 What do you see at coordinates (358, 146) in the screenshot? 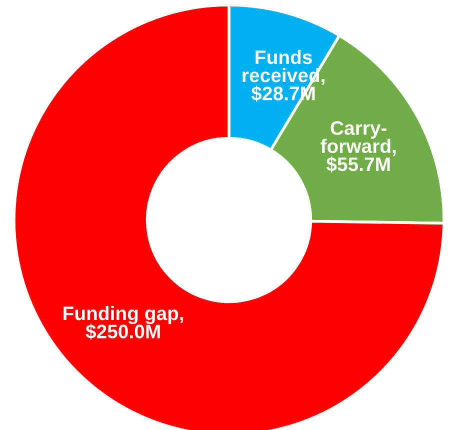
I see `data-label: Carry-forward, $55.7M` at bounding box center [358, 146].